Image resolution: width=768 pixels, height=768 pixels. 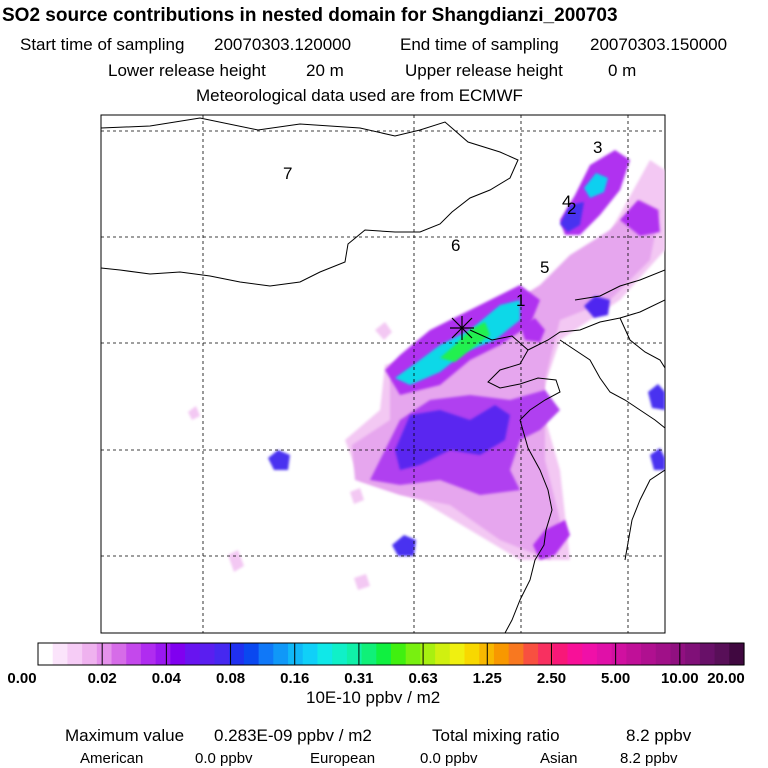 What do you see at coordinates (102, 678) in the screenshot?
I see `colorbar-tick-label: 0.02` at bounding box center [102, 678].